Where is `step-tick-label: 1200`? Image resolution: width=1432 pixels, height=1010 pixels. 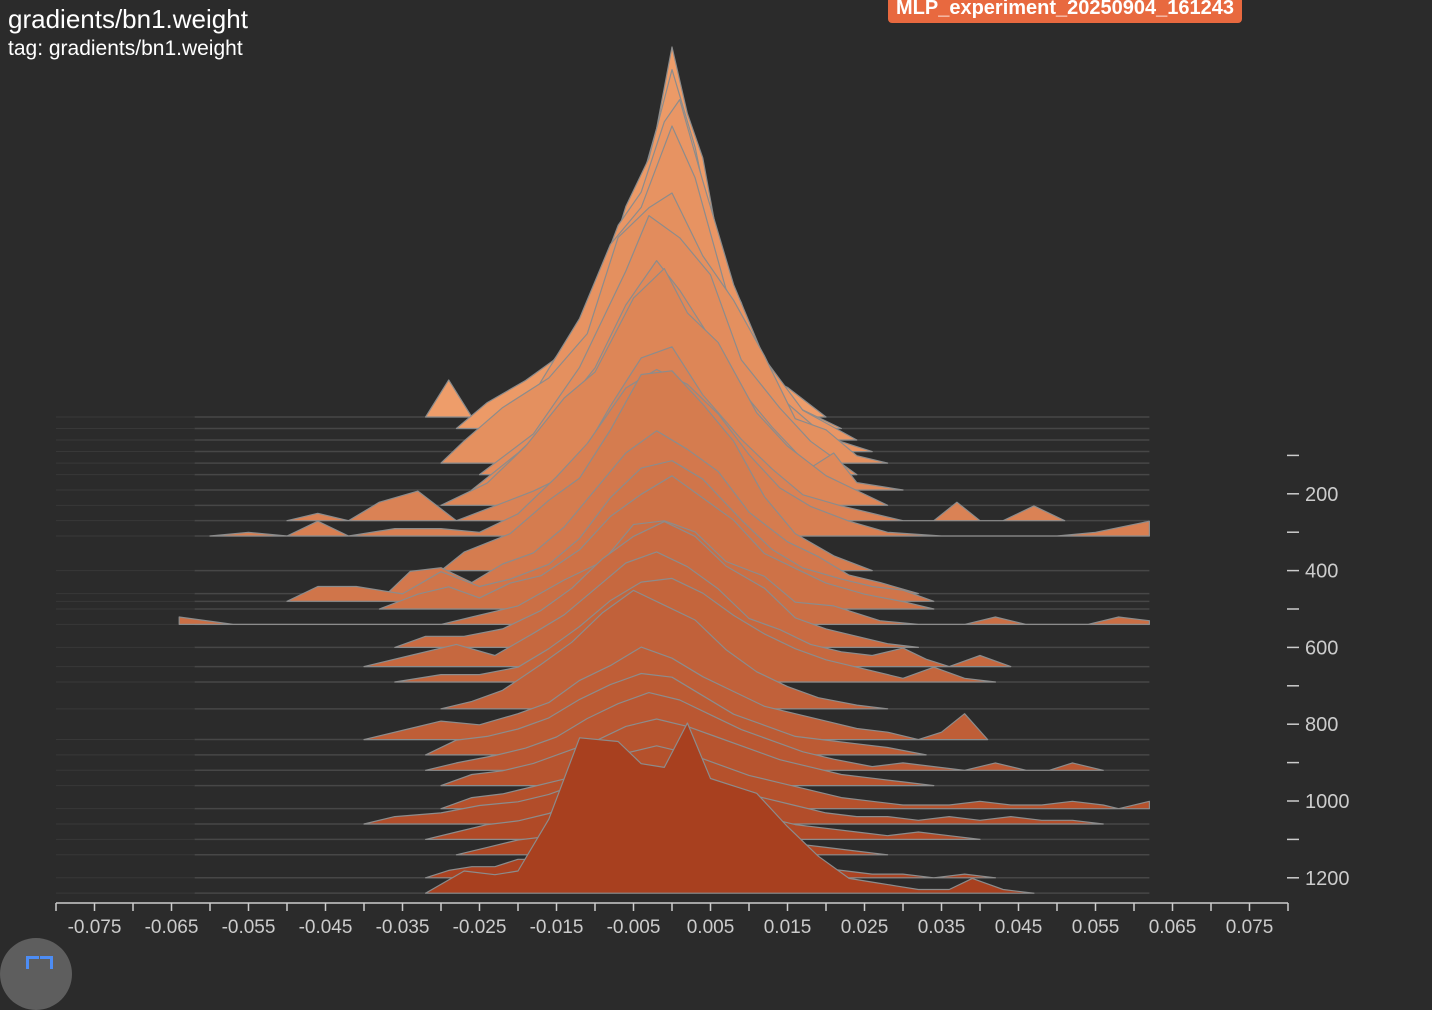 step-tick-label: 1200 is located at coordinates (1327, 879).